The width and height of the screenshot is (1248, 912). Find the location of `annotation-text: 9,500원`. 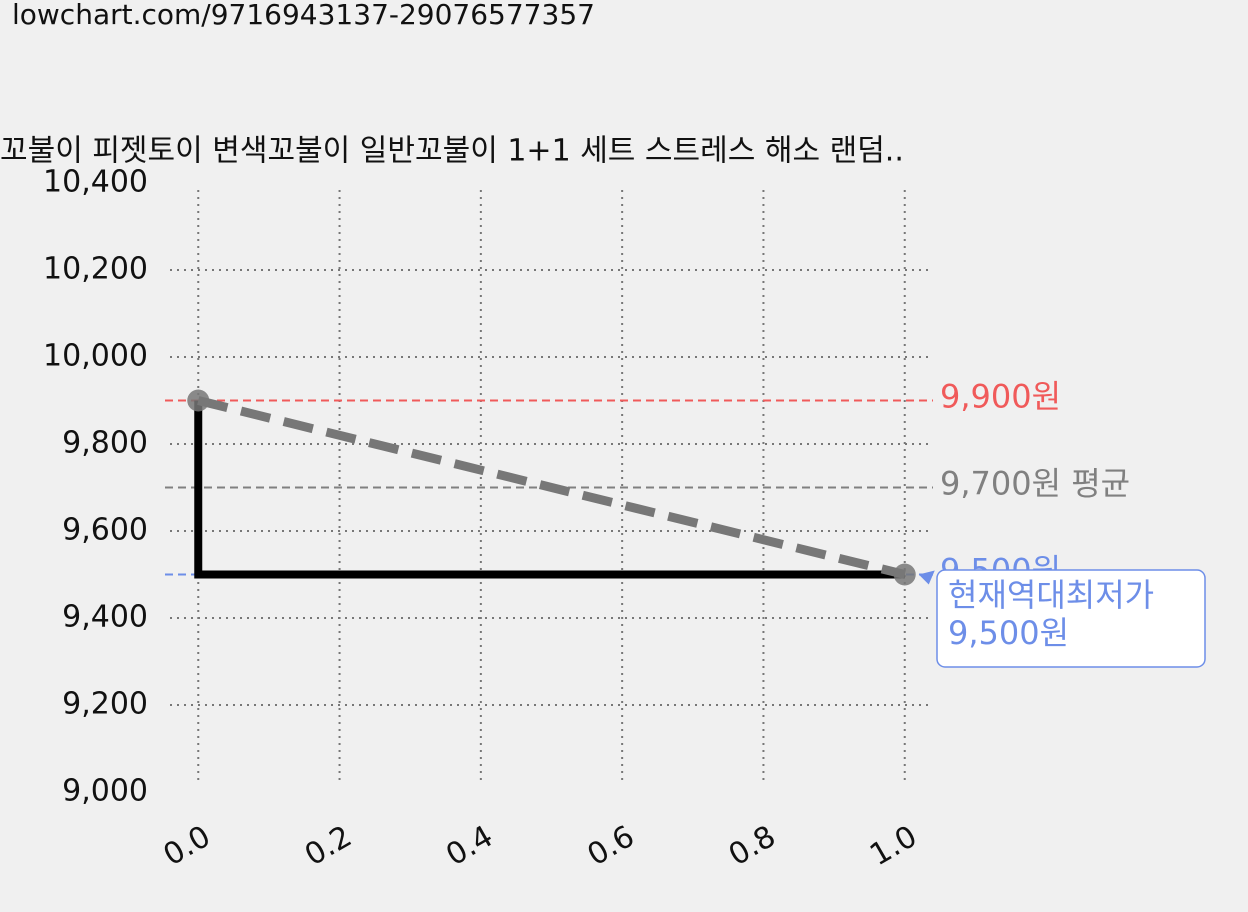

annotation-text: 9,500원 is located at coordinates (1008, 633).